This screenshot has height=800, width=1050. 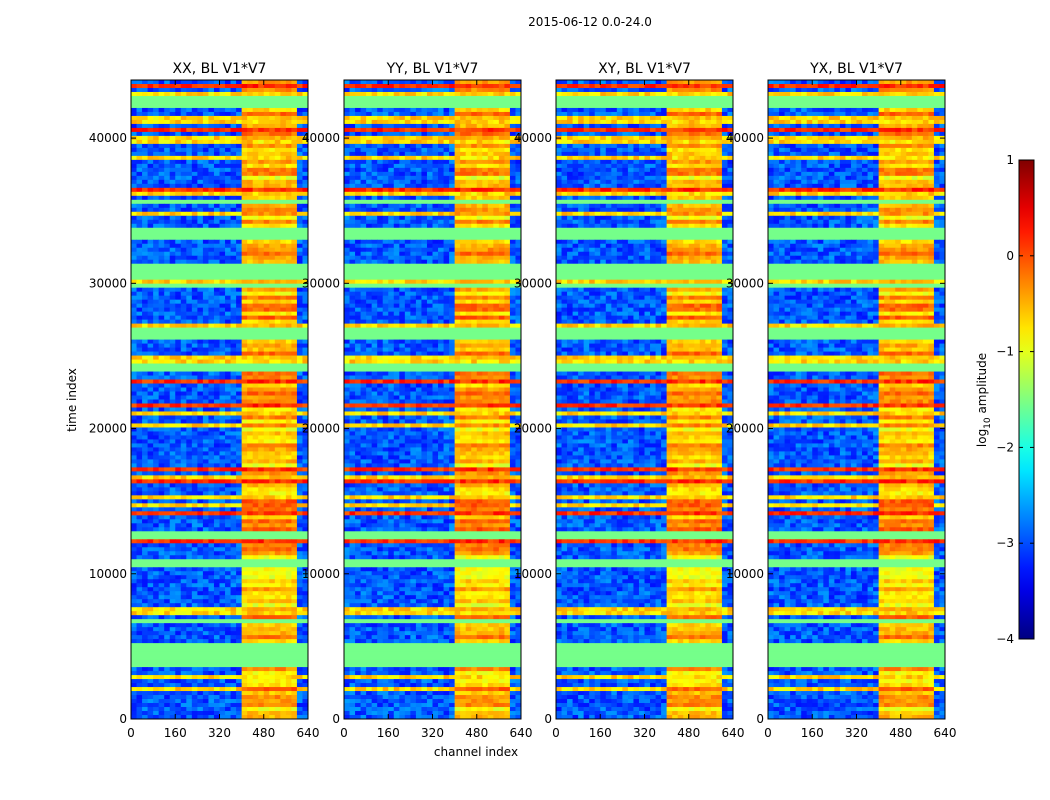 What do you see at coordinates (1010, 160) in the screenshot?
I see `colorbar-tick-label: 1` at bounding box center [1010, 160].